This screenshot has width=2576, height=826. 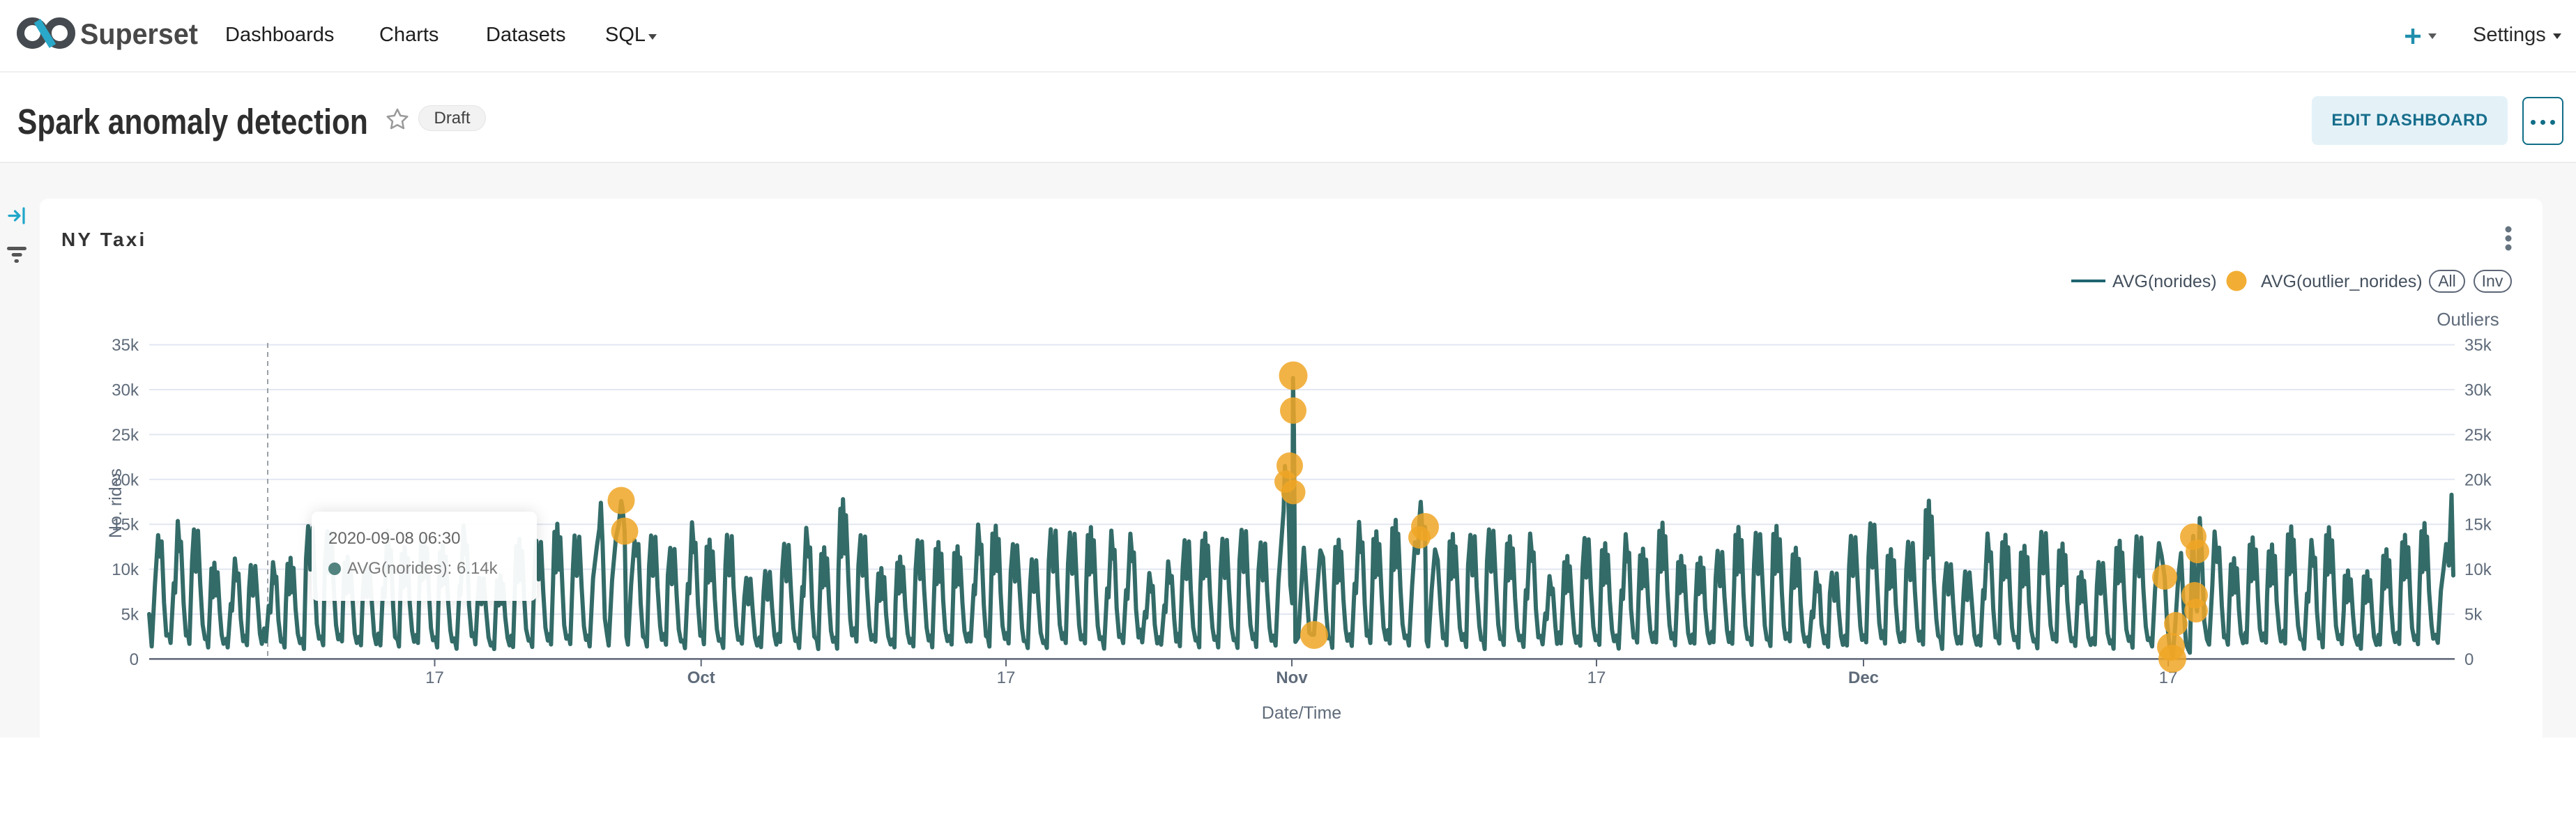 I want to click on svg-text: Date/Time, so click(x=1302, y=713).